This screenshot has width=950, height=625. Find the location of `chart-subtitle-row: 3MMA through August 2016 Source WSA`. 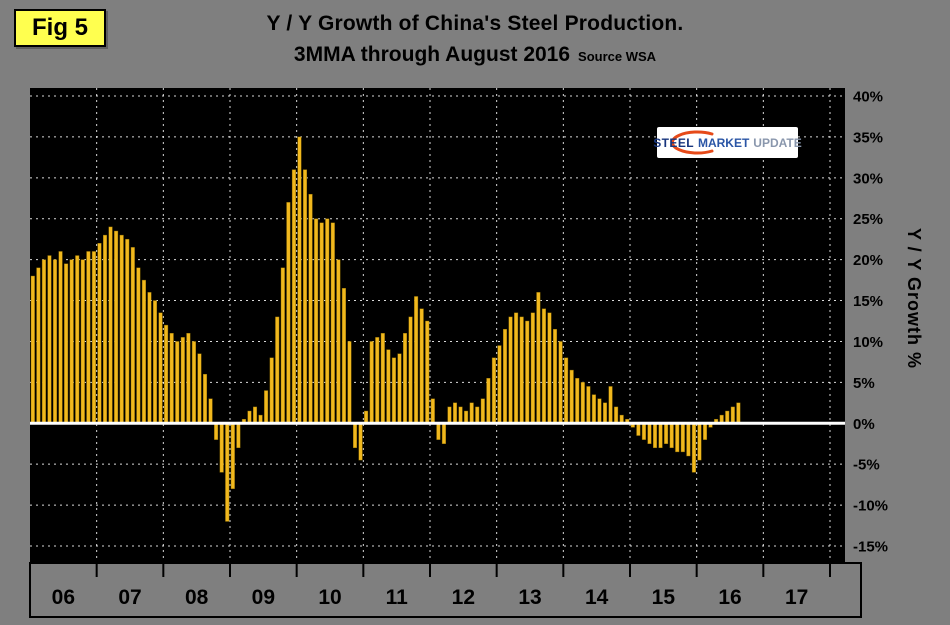

chart-subtitle-row: 3MMA through August 2016 Source WSA is located at coordinates (475, 55).